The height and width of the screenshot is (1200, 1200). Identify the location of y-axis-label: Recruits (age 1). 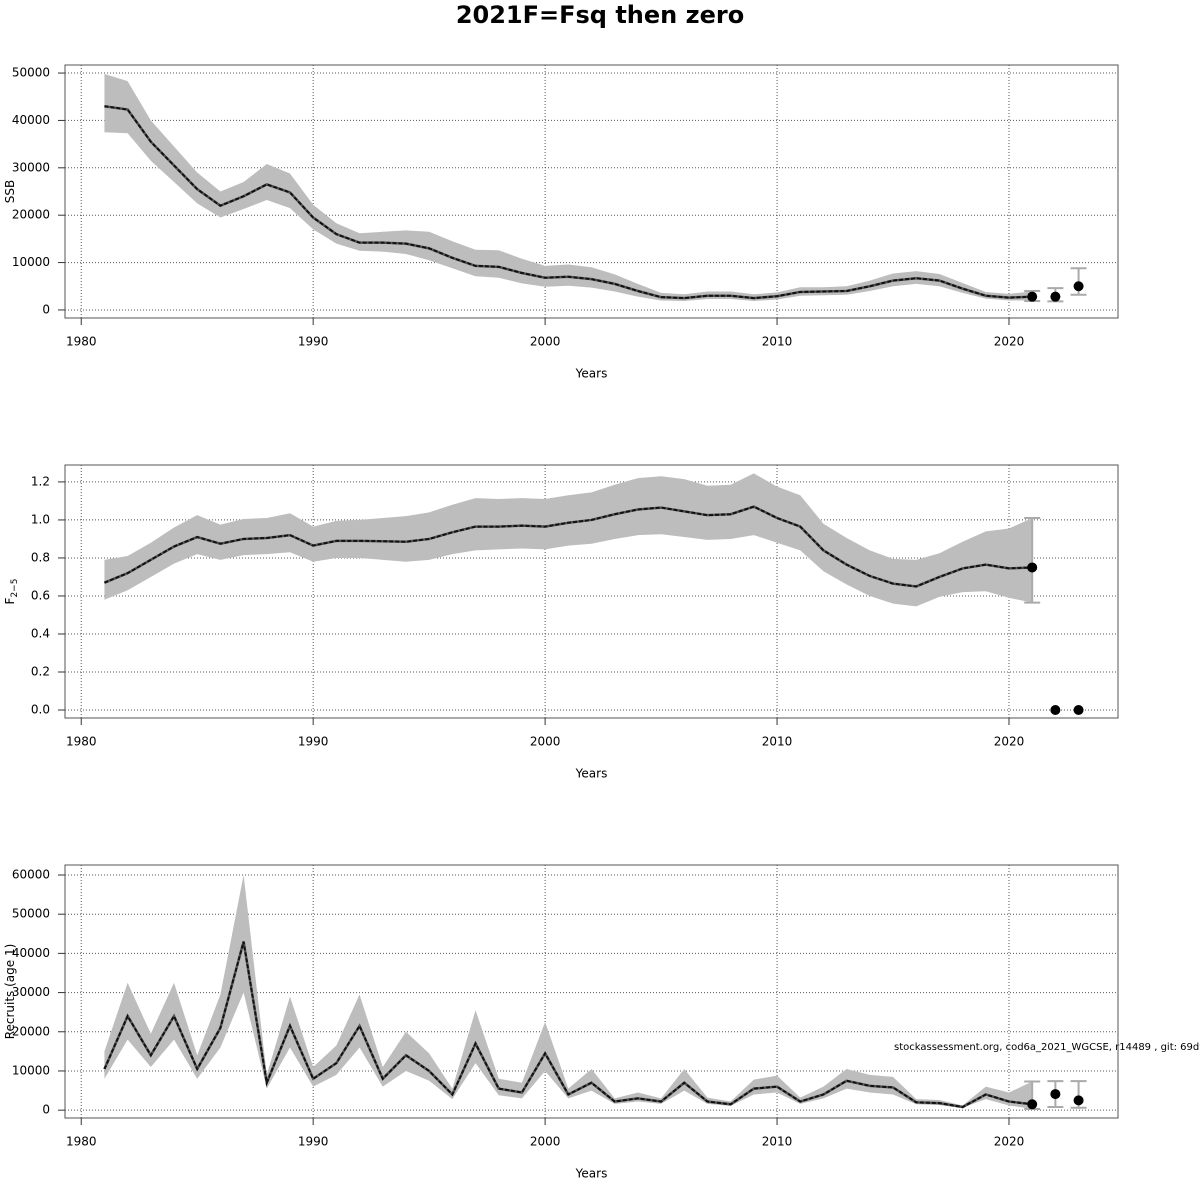
(10, 992).